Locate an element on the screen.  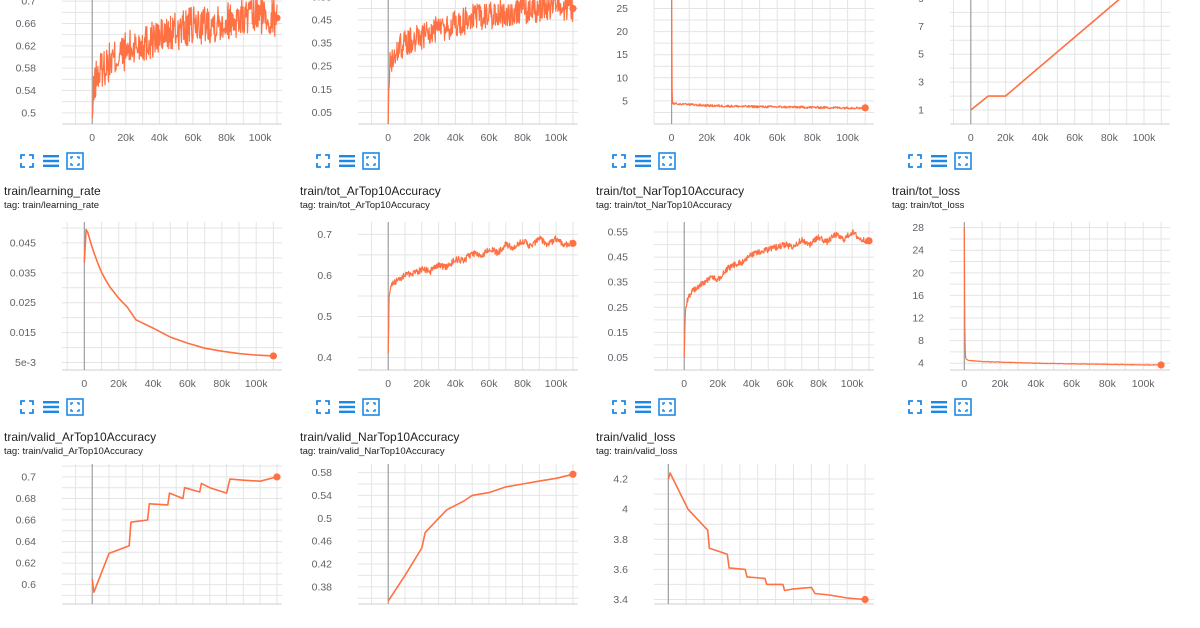
y-tick-label: 28 is located at coordinates (918, 228).